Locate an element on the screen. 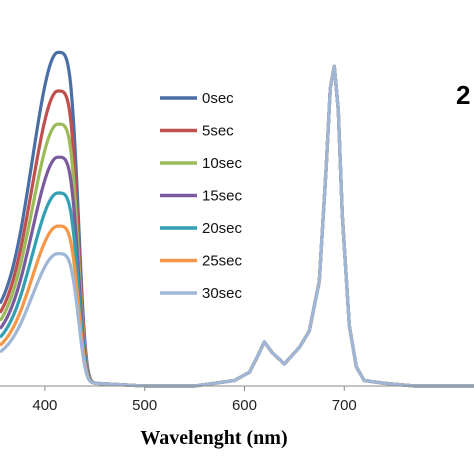  x-tick-label: 500 is located at coordinates (144, 405).